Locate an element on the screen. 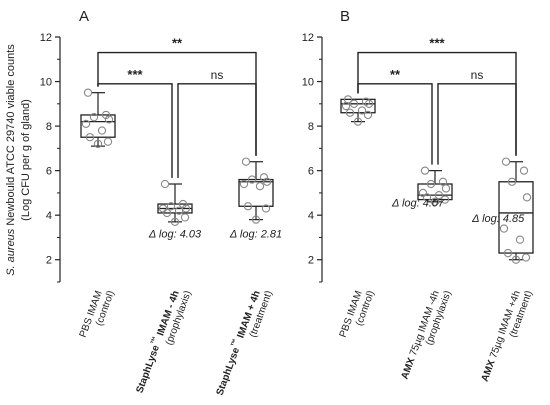 The height and width of the screenshot is (405, 550). delta-log-annotation: Δ log: 4.07 is located at coordinates (418, 203).